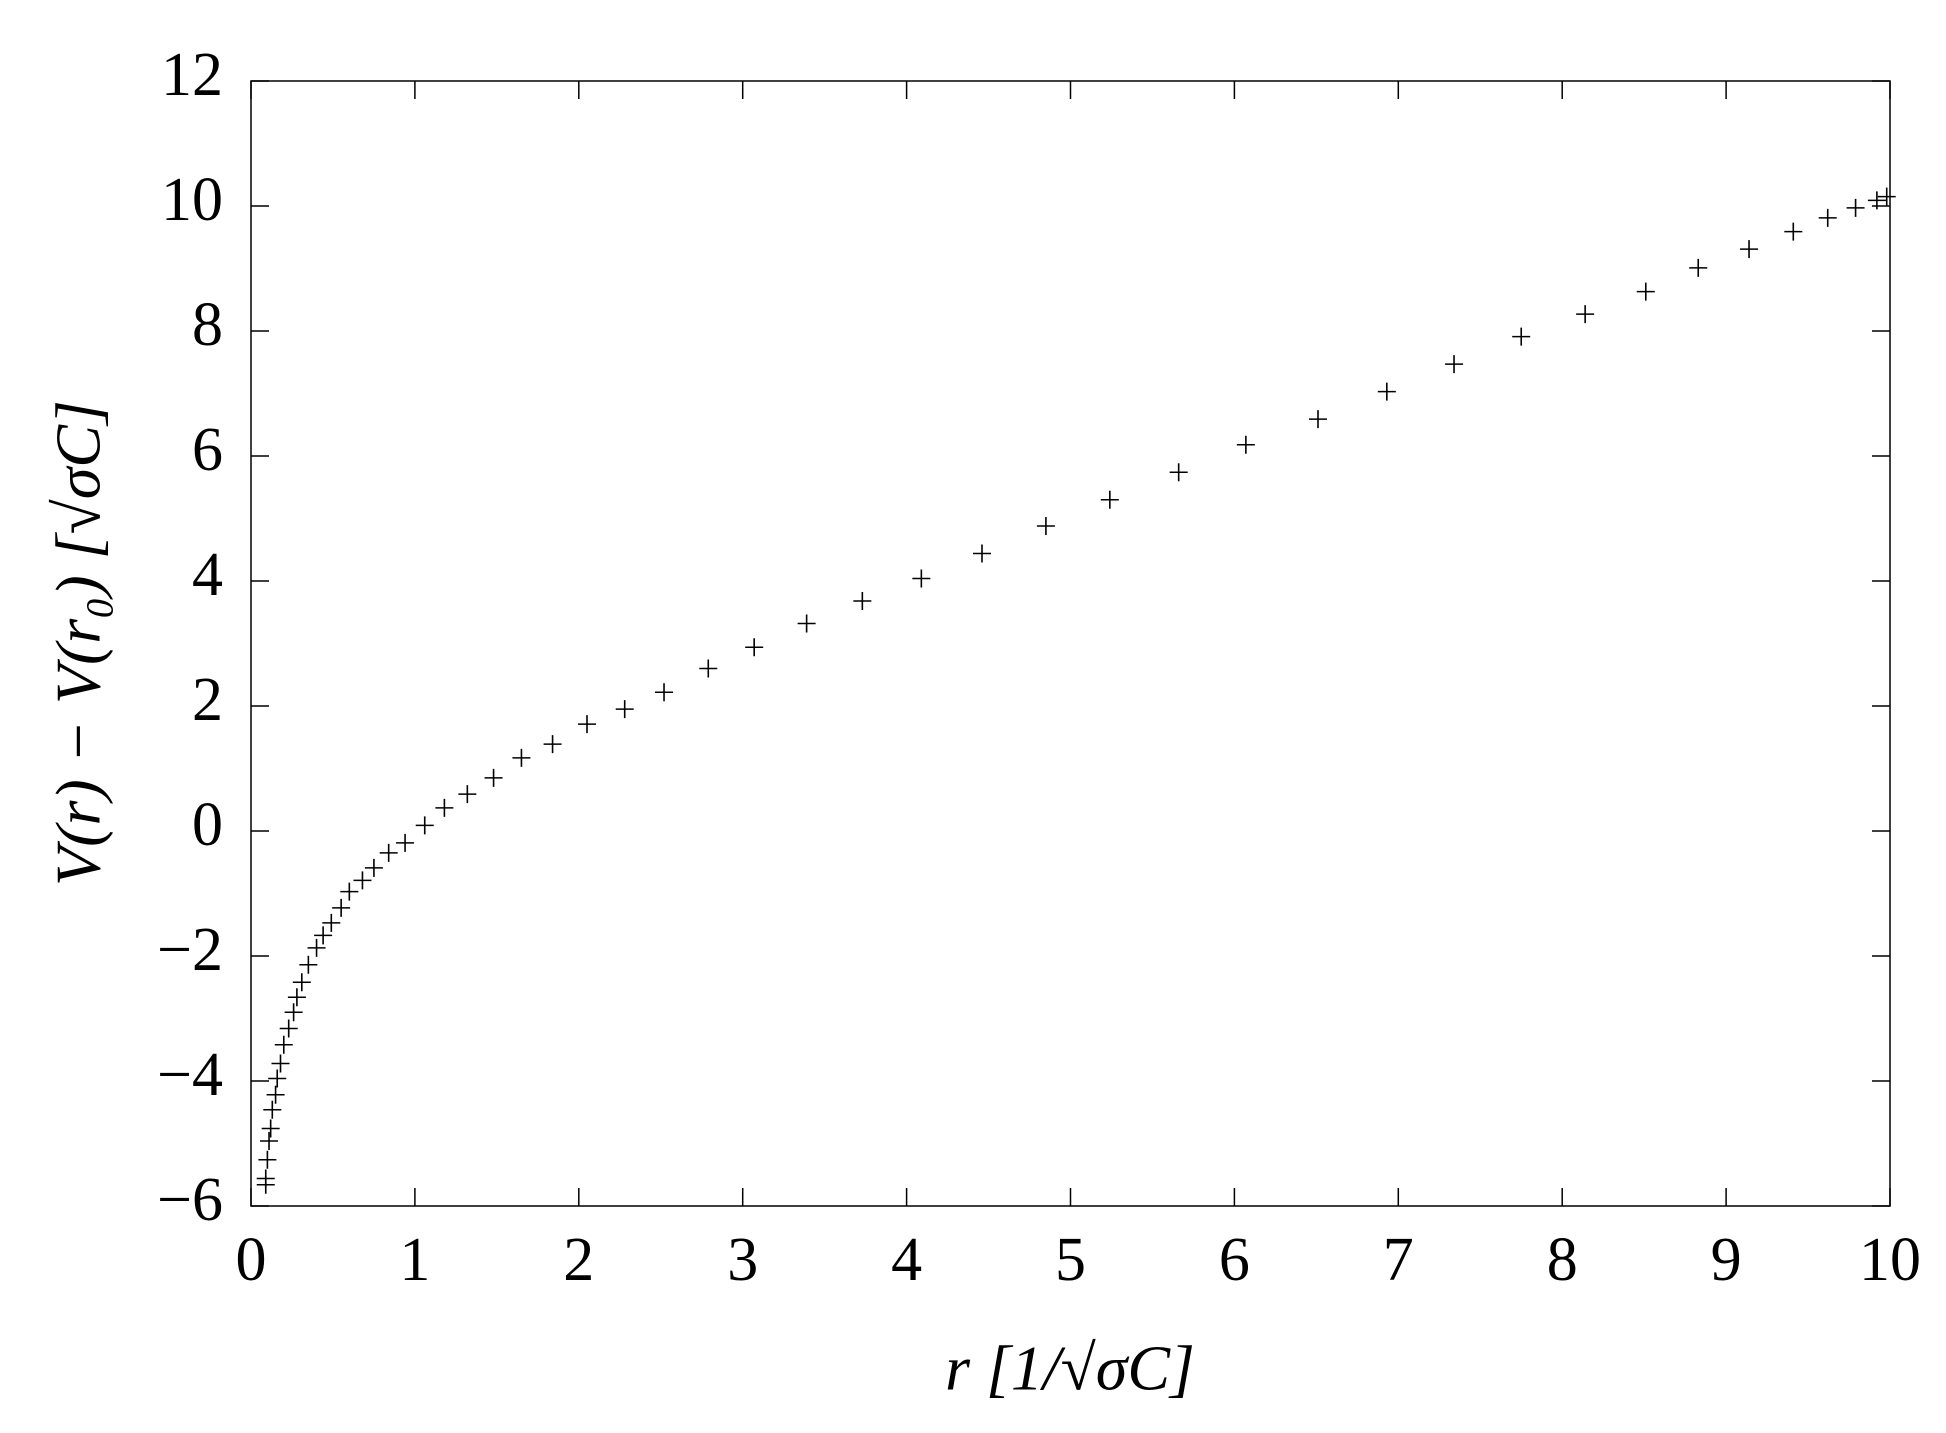  I want to click on x-tick-label: 10, so click(1890, 1260).